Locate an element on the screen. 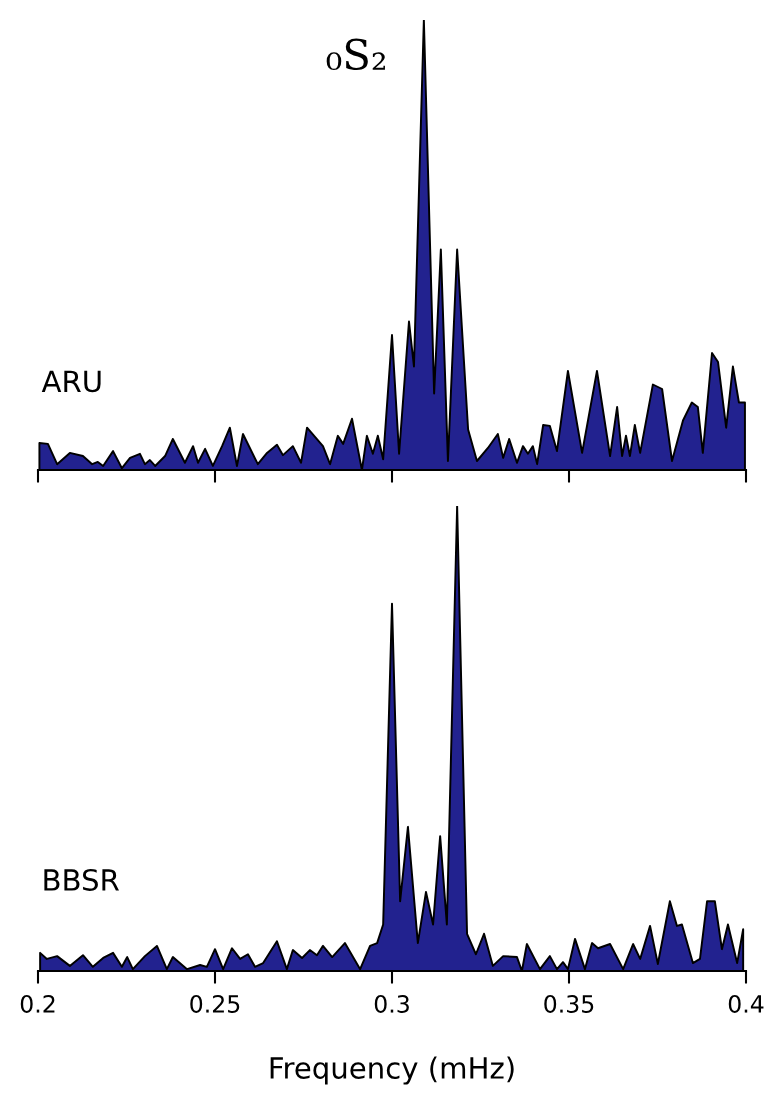 This screenshot has height=1096, width=770. x-tick-label: 0.2 is located at coordinates (37, 1004).